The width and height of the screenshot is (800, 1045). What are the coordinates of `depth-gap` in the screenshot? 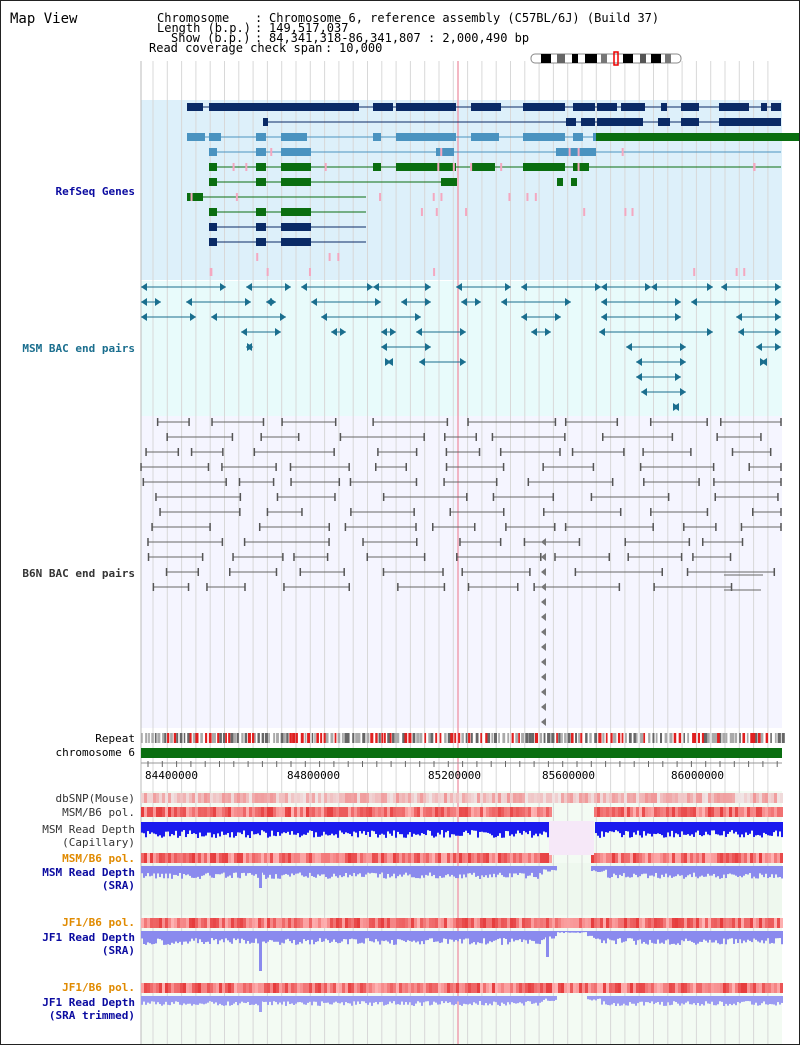 It's located at (571, 838).